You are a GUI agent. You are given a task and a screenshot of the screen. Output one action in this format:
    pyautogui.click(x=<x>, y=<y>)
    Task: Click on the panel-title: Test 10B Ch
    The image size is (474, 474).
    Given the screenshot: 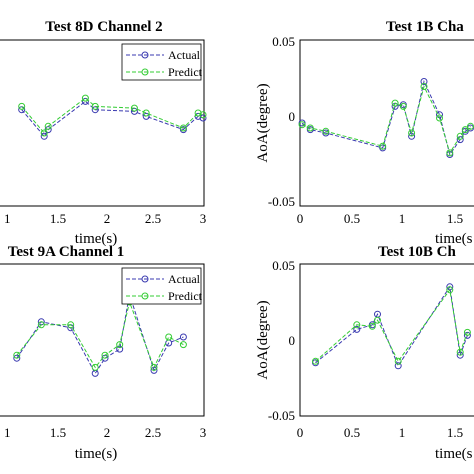 What is the action you would take?
    pyautogui.click(x=417, y=252)
    